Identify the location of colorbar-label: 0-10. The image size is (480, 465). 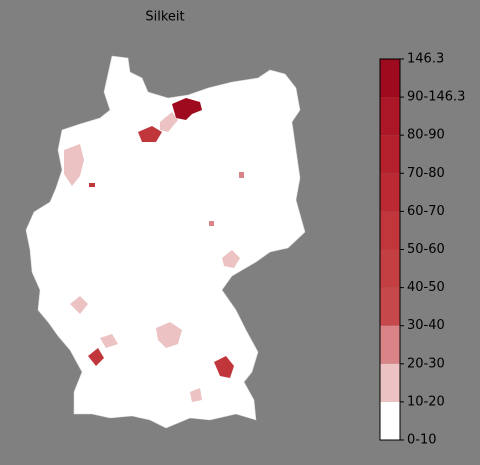
(422, 440).